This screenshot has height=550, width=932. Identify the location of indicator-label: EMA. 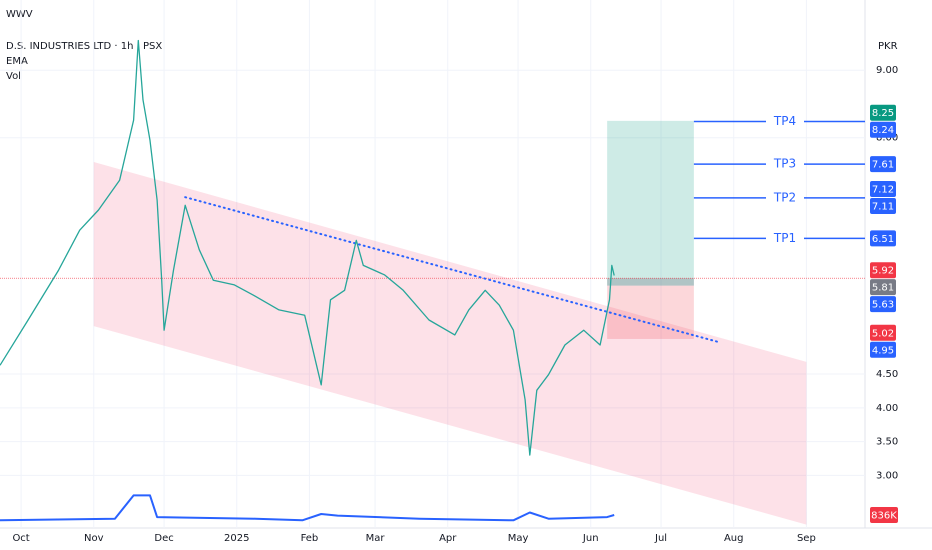
(17, 61).